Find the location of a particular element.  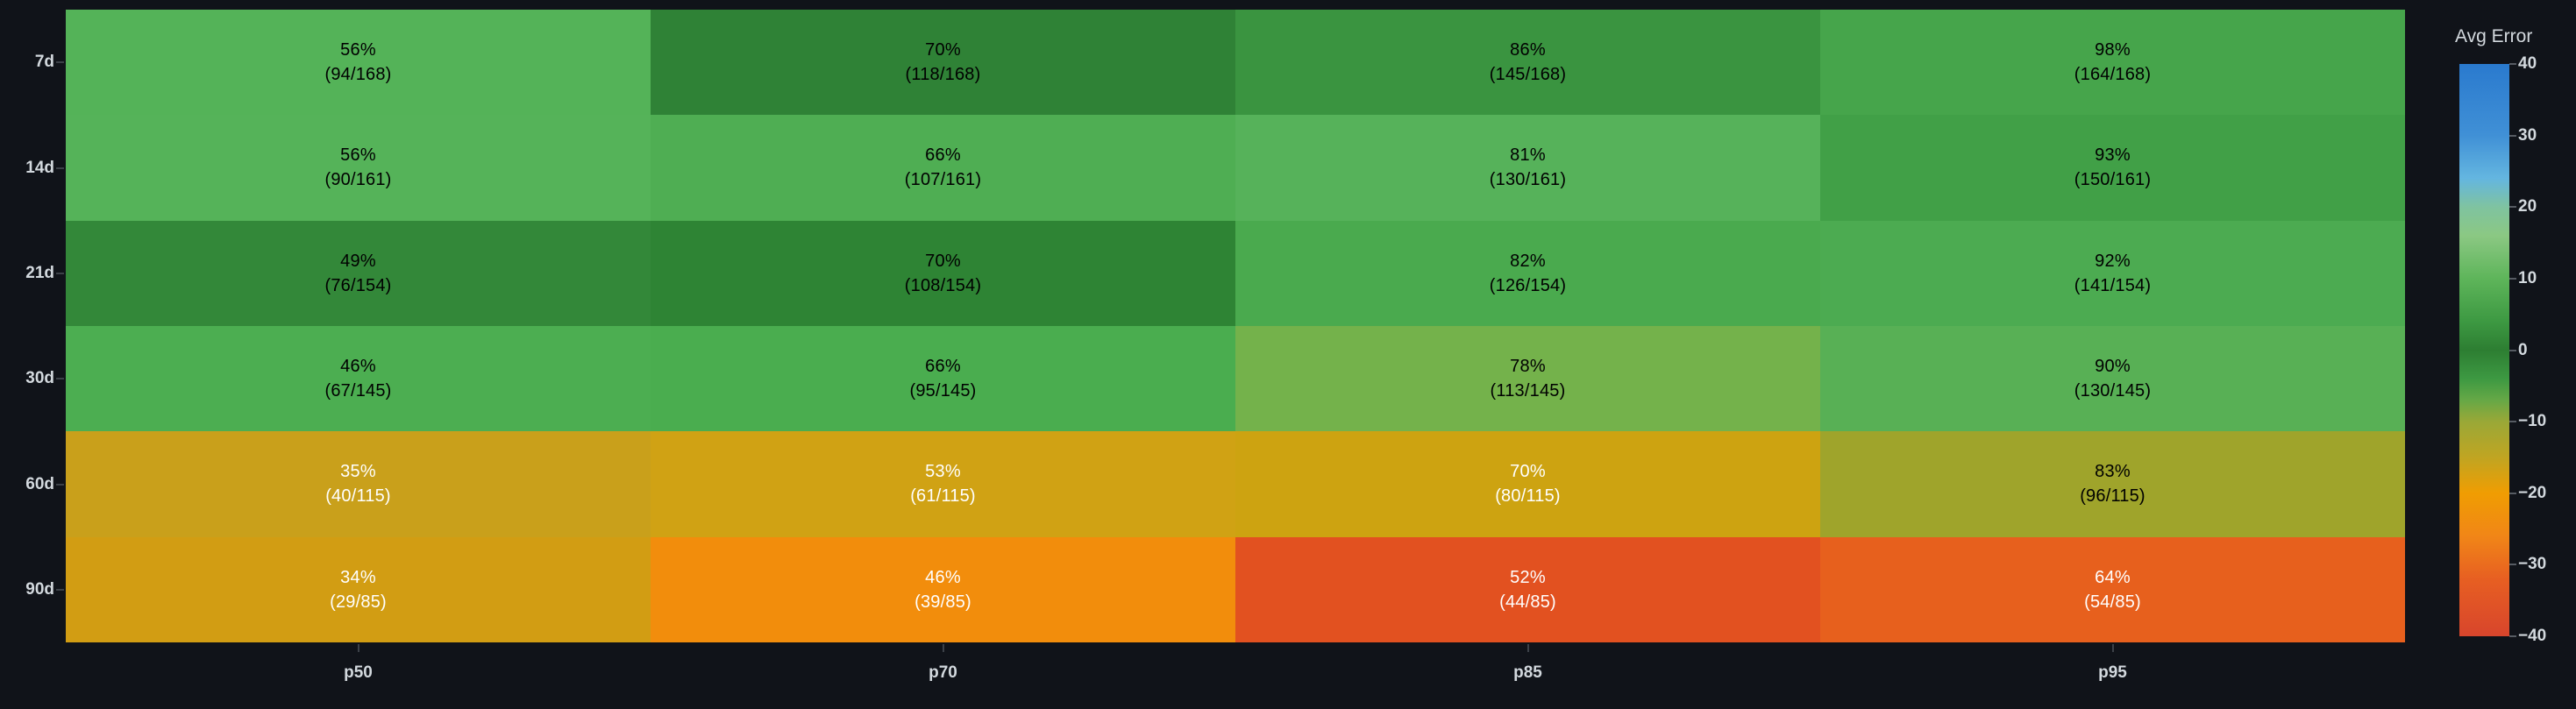

cell-fraction: (150/161) is located at coordinates (2113, 180).